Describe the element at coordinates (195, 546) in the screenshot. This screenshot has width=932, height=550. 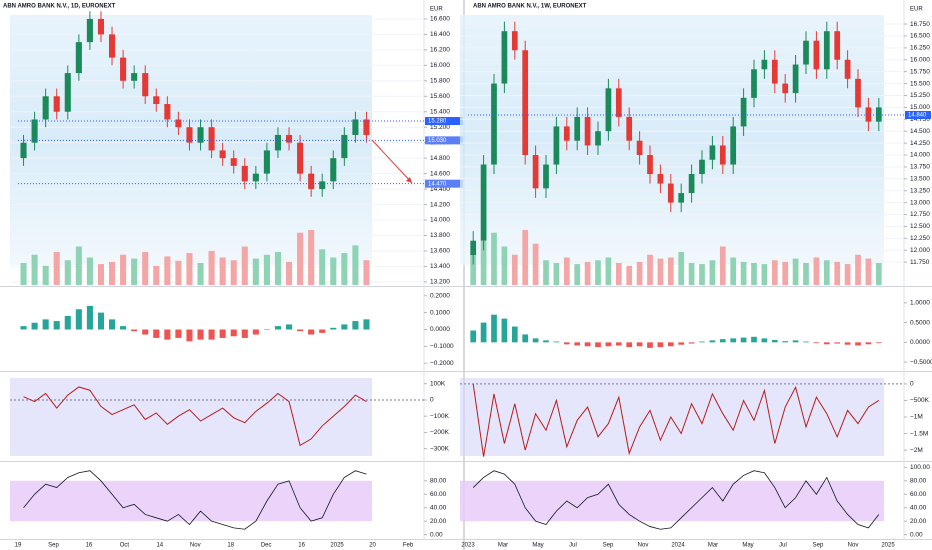
I see `time-label: Nov` at that location.